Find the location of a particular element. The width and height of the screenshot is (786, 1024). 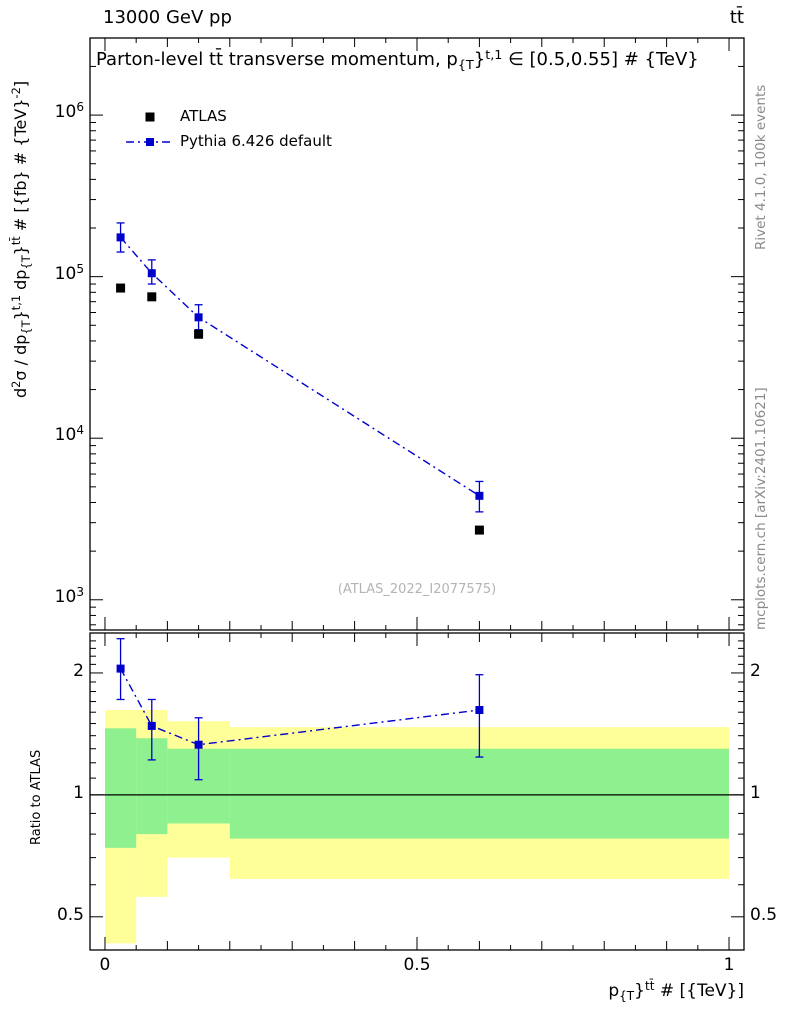

x-tick-label: 0 is located at coordinates (105, 965).